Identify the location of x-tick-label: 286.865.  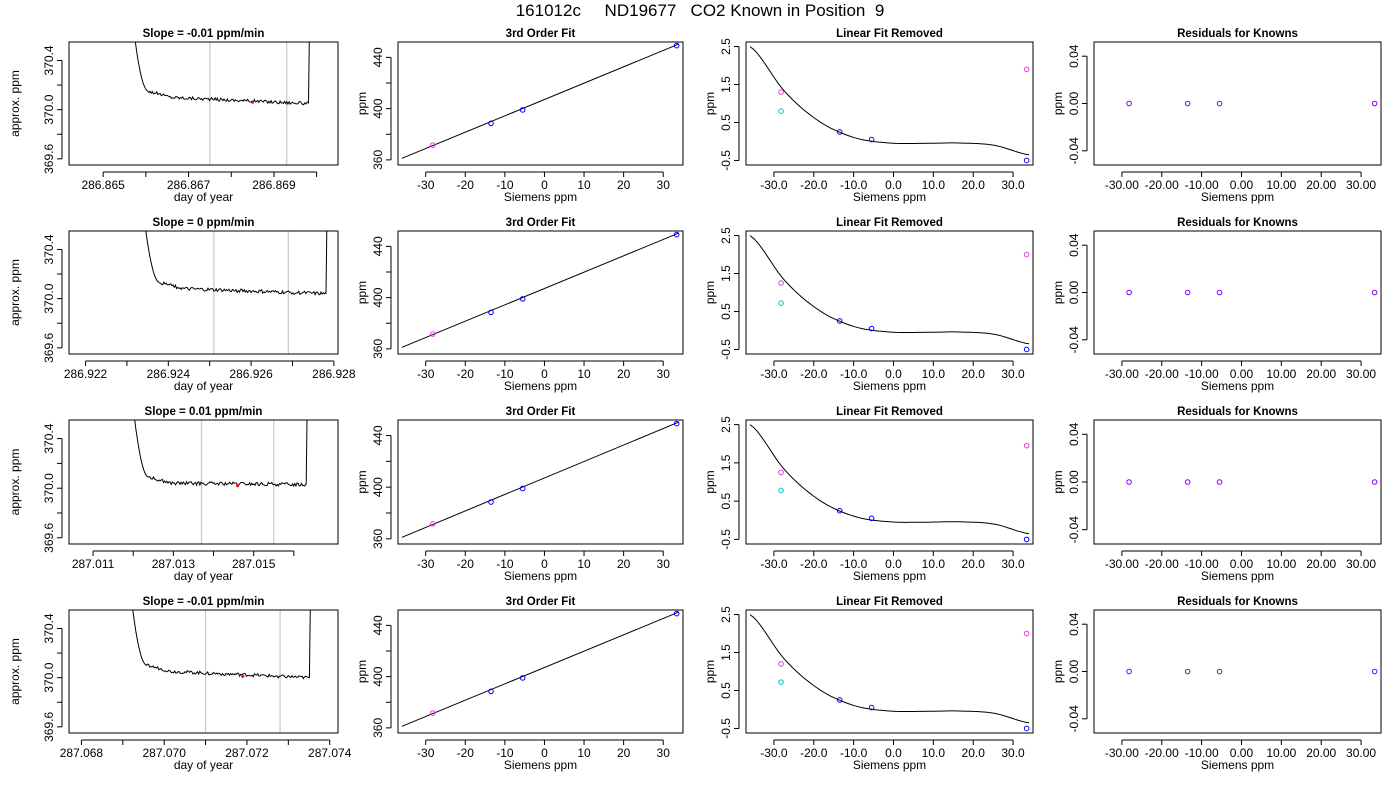
(103, 185).